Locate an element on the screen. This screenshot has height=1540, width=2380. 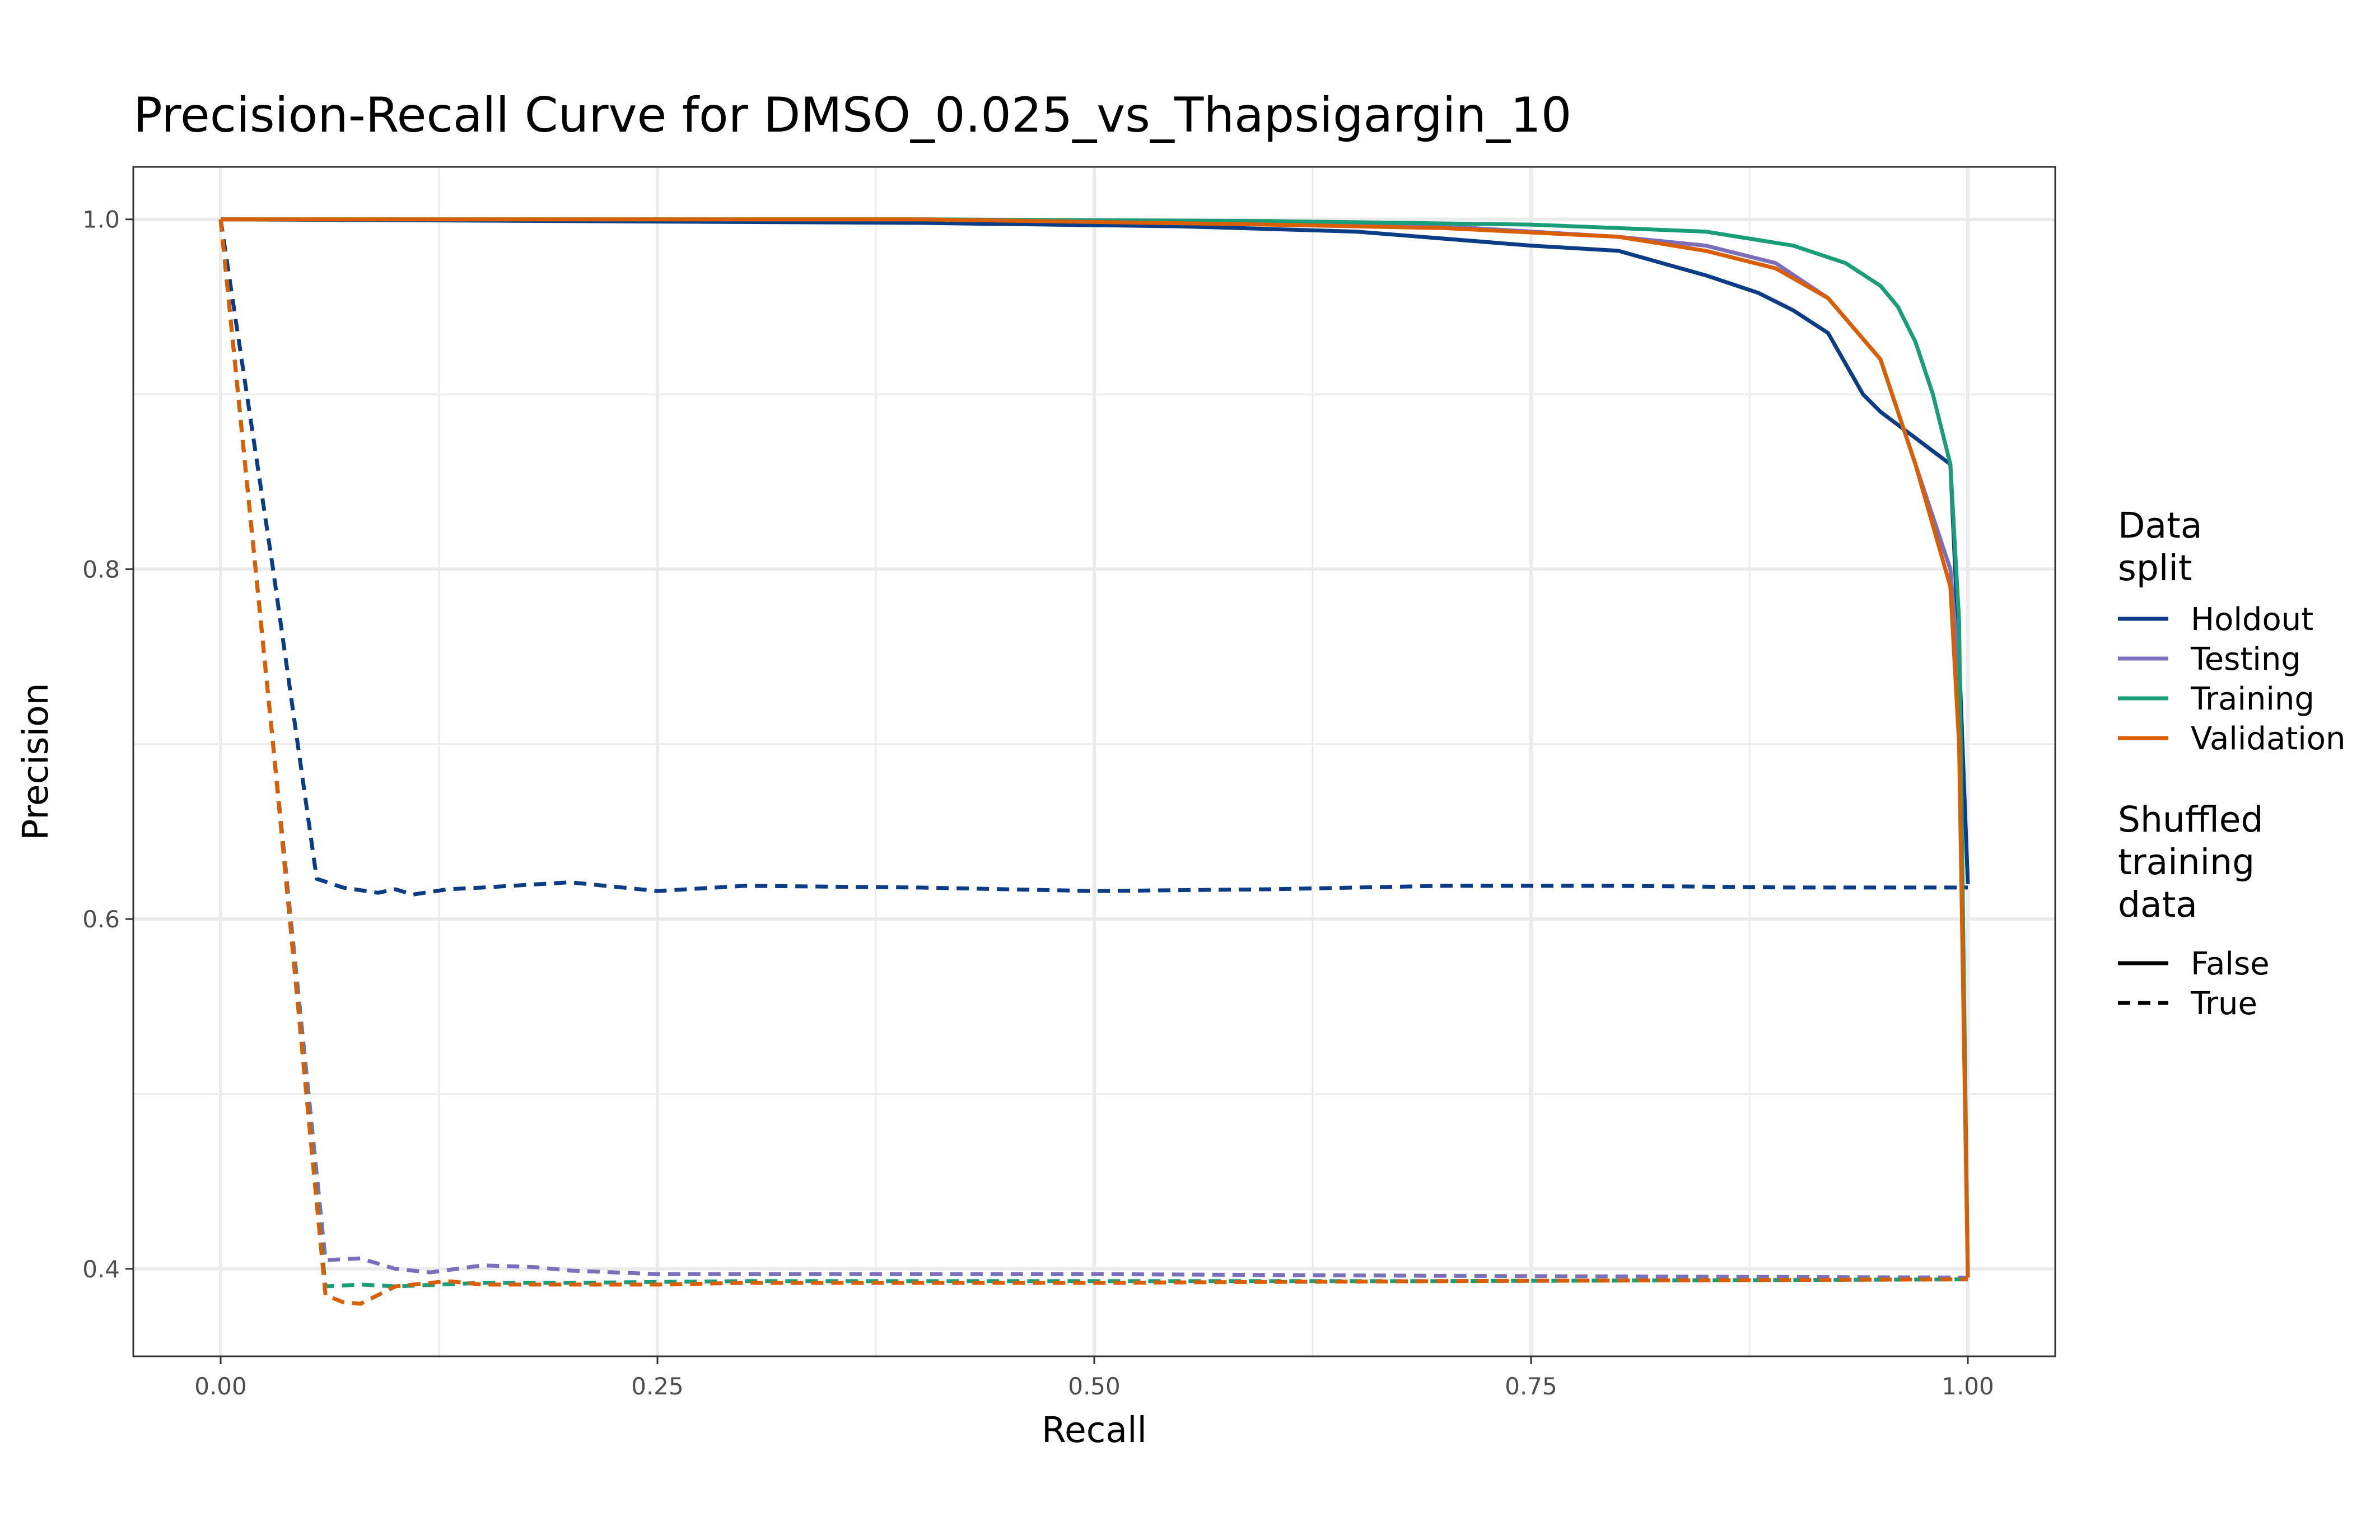
y-tick-label: 0.4 is located at coordinates (101, 1270).